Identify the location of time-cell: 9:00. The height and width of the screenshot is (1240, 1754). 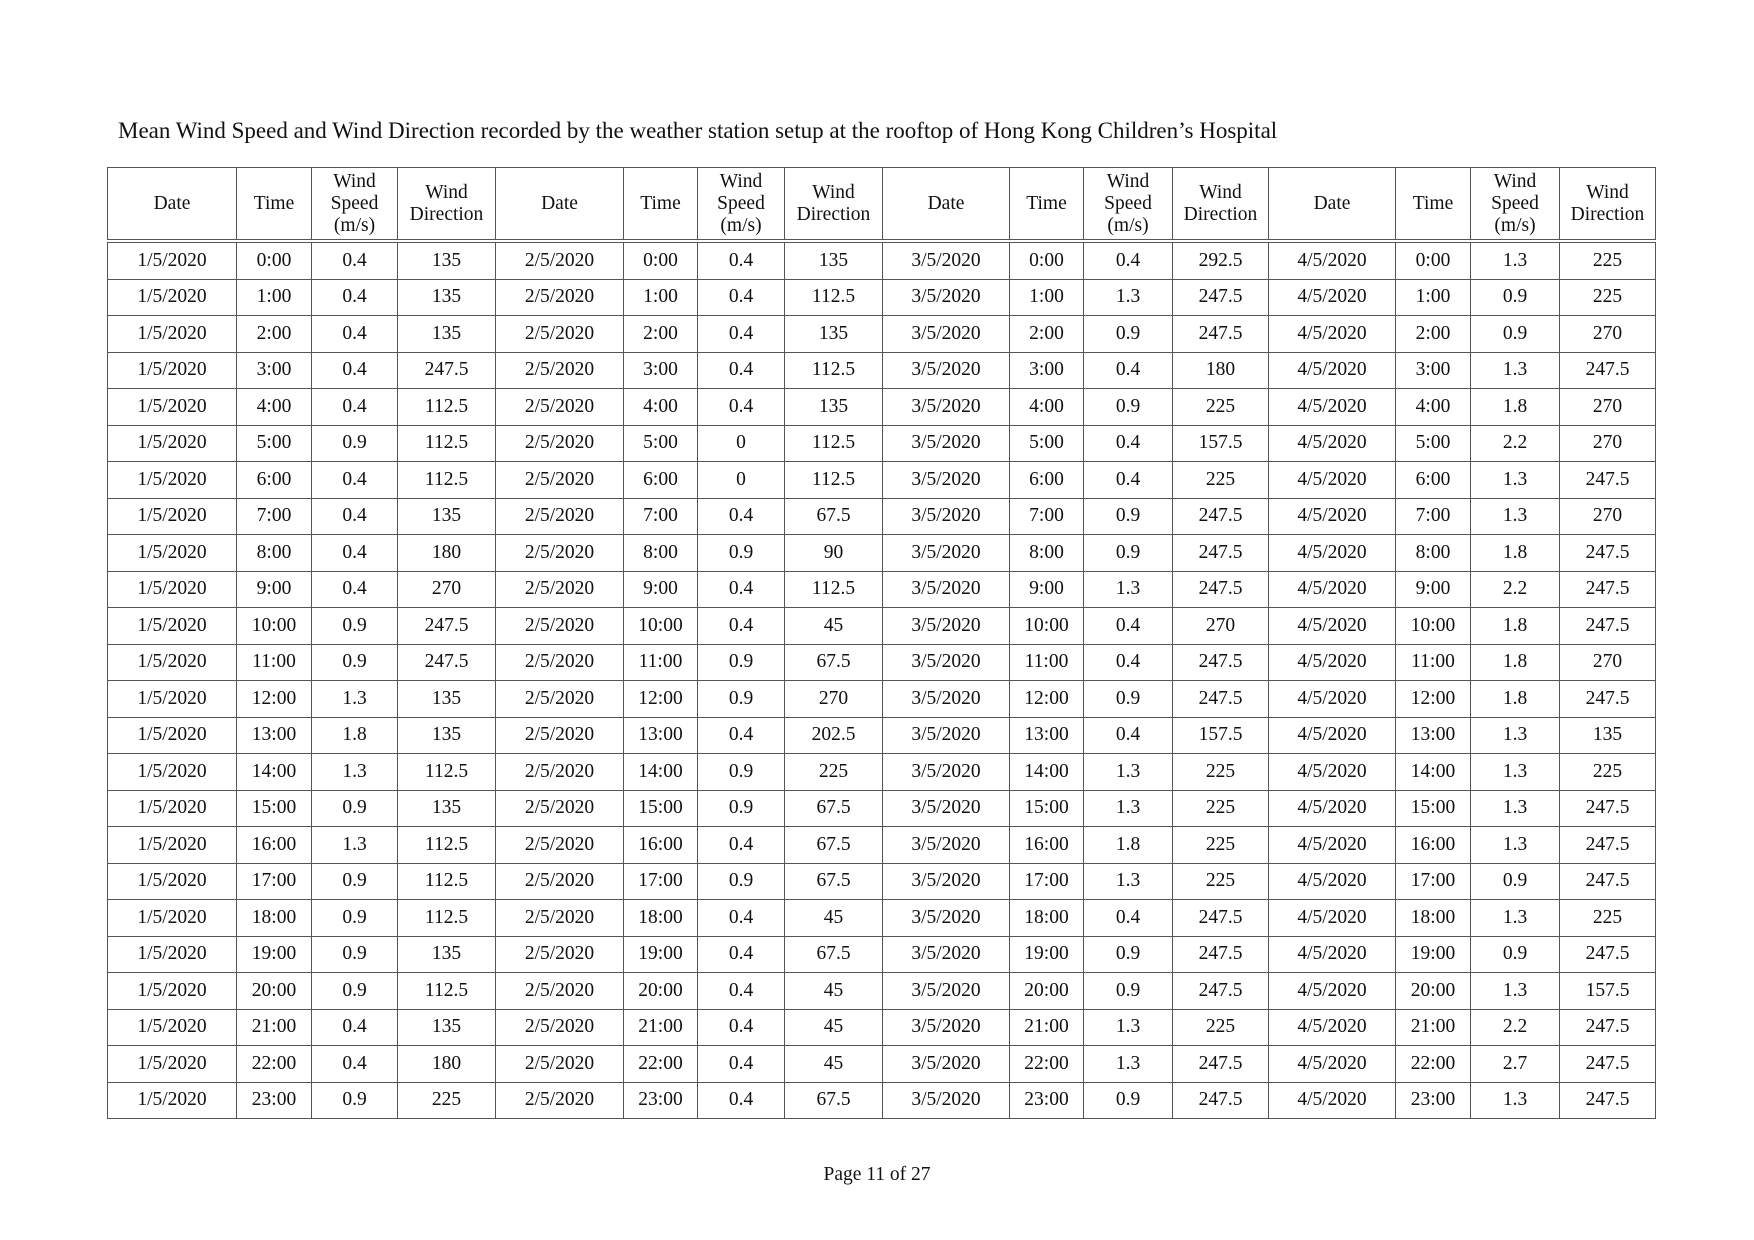
(274, 589).